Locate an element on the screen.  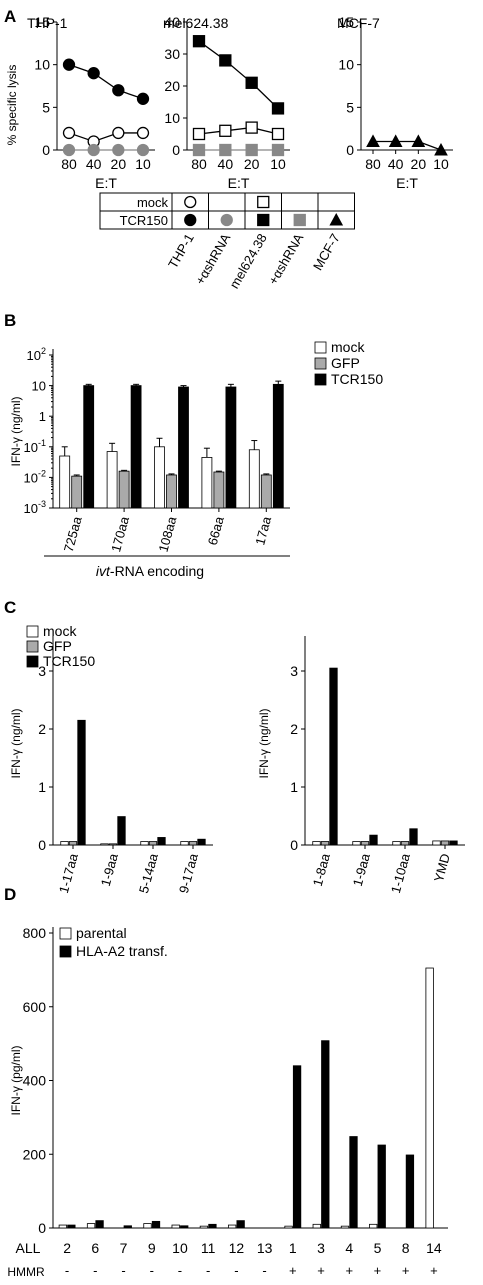
x-tick-label: 40 is located at coordinates (226, 164).